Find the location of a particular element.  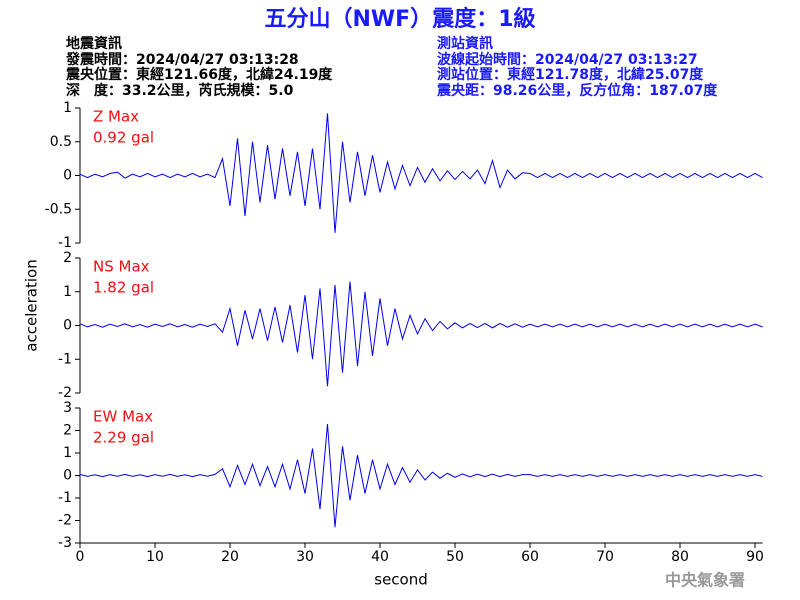

x-tick-label: 30 is located at coordinates (305, 557).